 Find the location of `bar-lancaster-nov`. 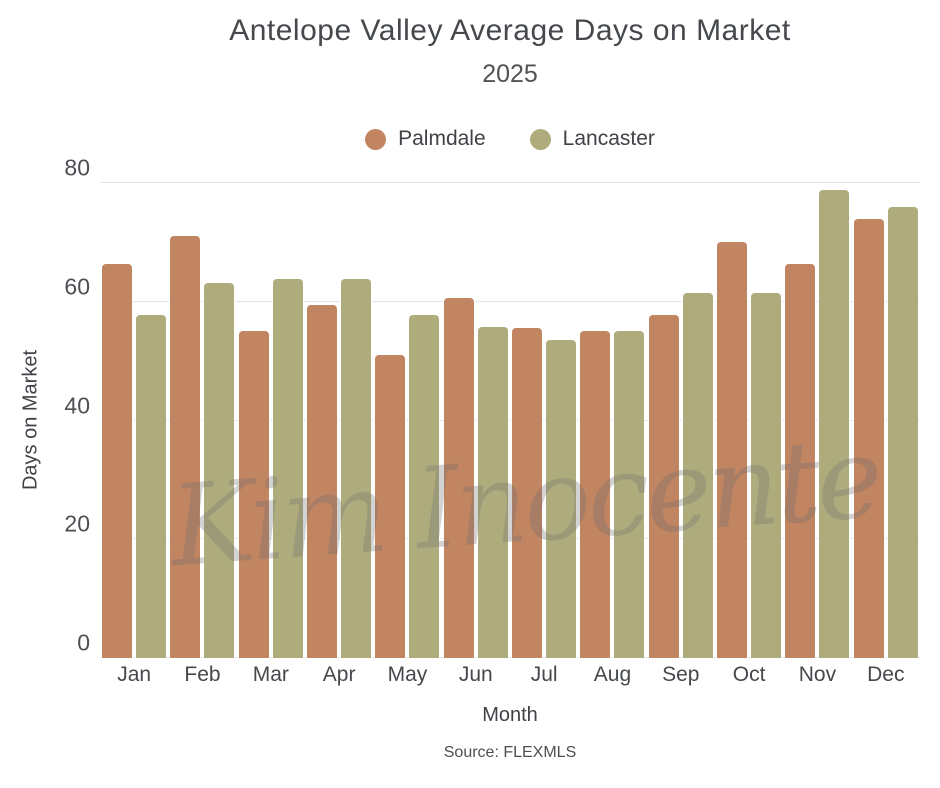

bar-lancaster-nov is located at coordinates (834, 423).